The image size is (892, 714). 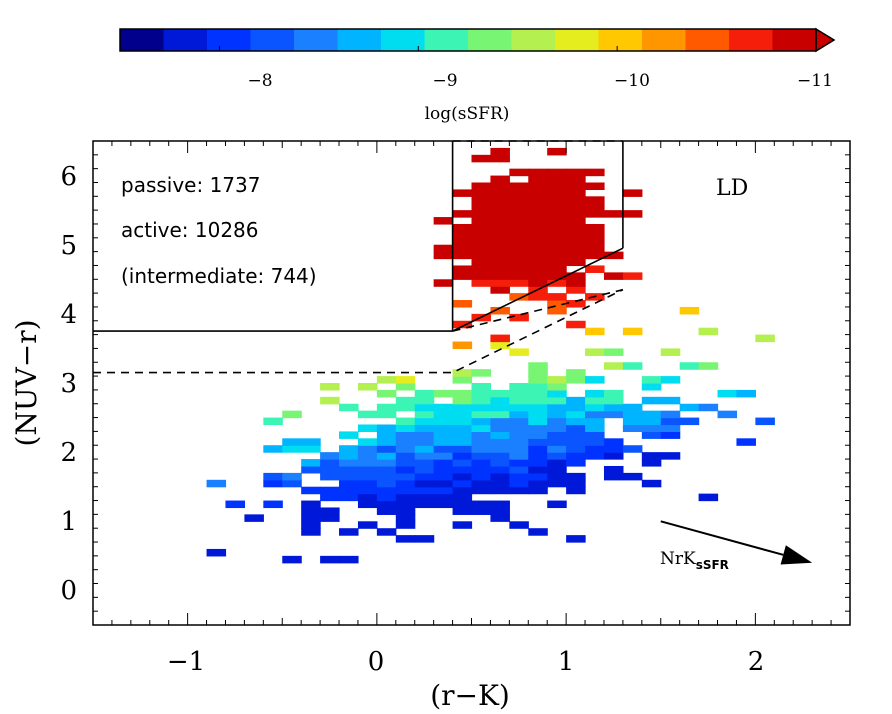 What do you see at coordinates (794, 40) in the screenshot?
I see `colorbar-cell` at bounding box center [794, 40].